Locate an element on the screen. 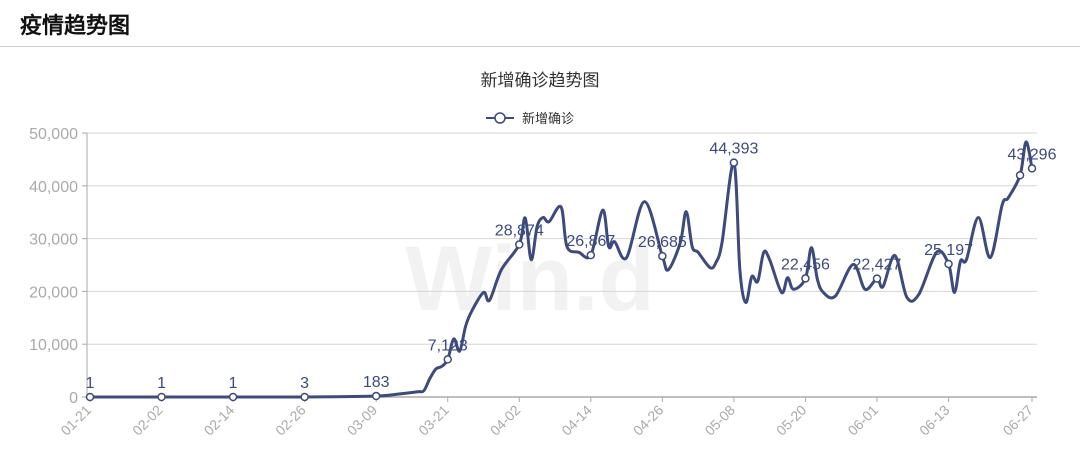 This screenshot has width=1080, height=470. chart-title: 新增确诊趋势图 is located at coordinates (540, 80).